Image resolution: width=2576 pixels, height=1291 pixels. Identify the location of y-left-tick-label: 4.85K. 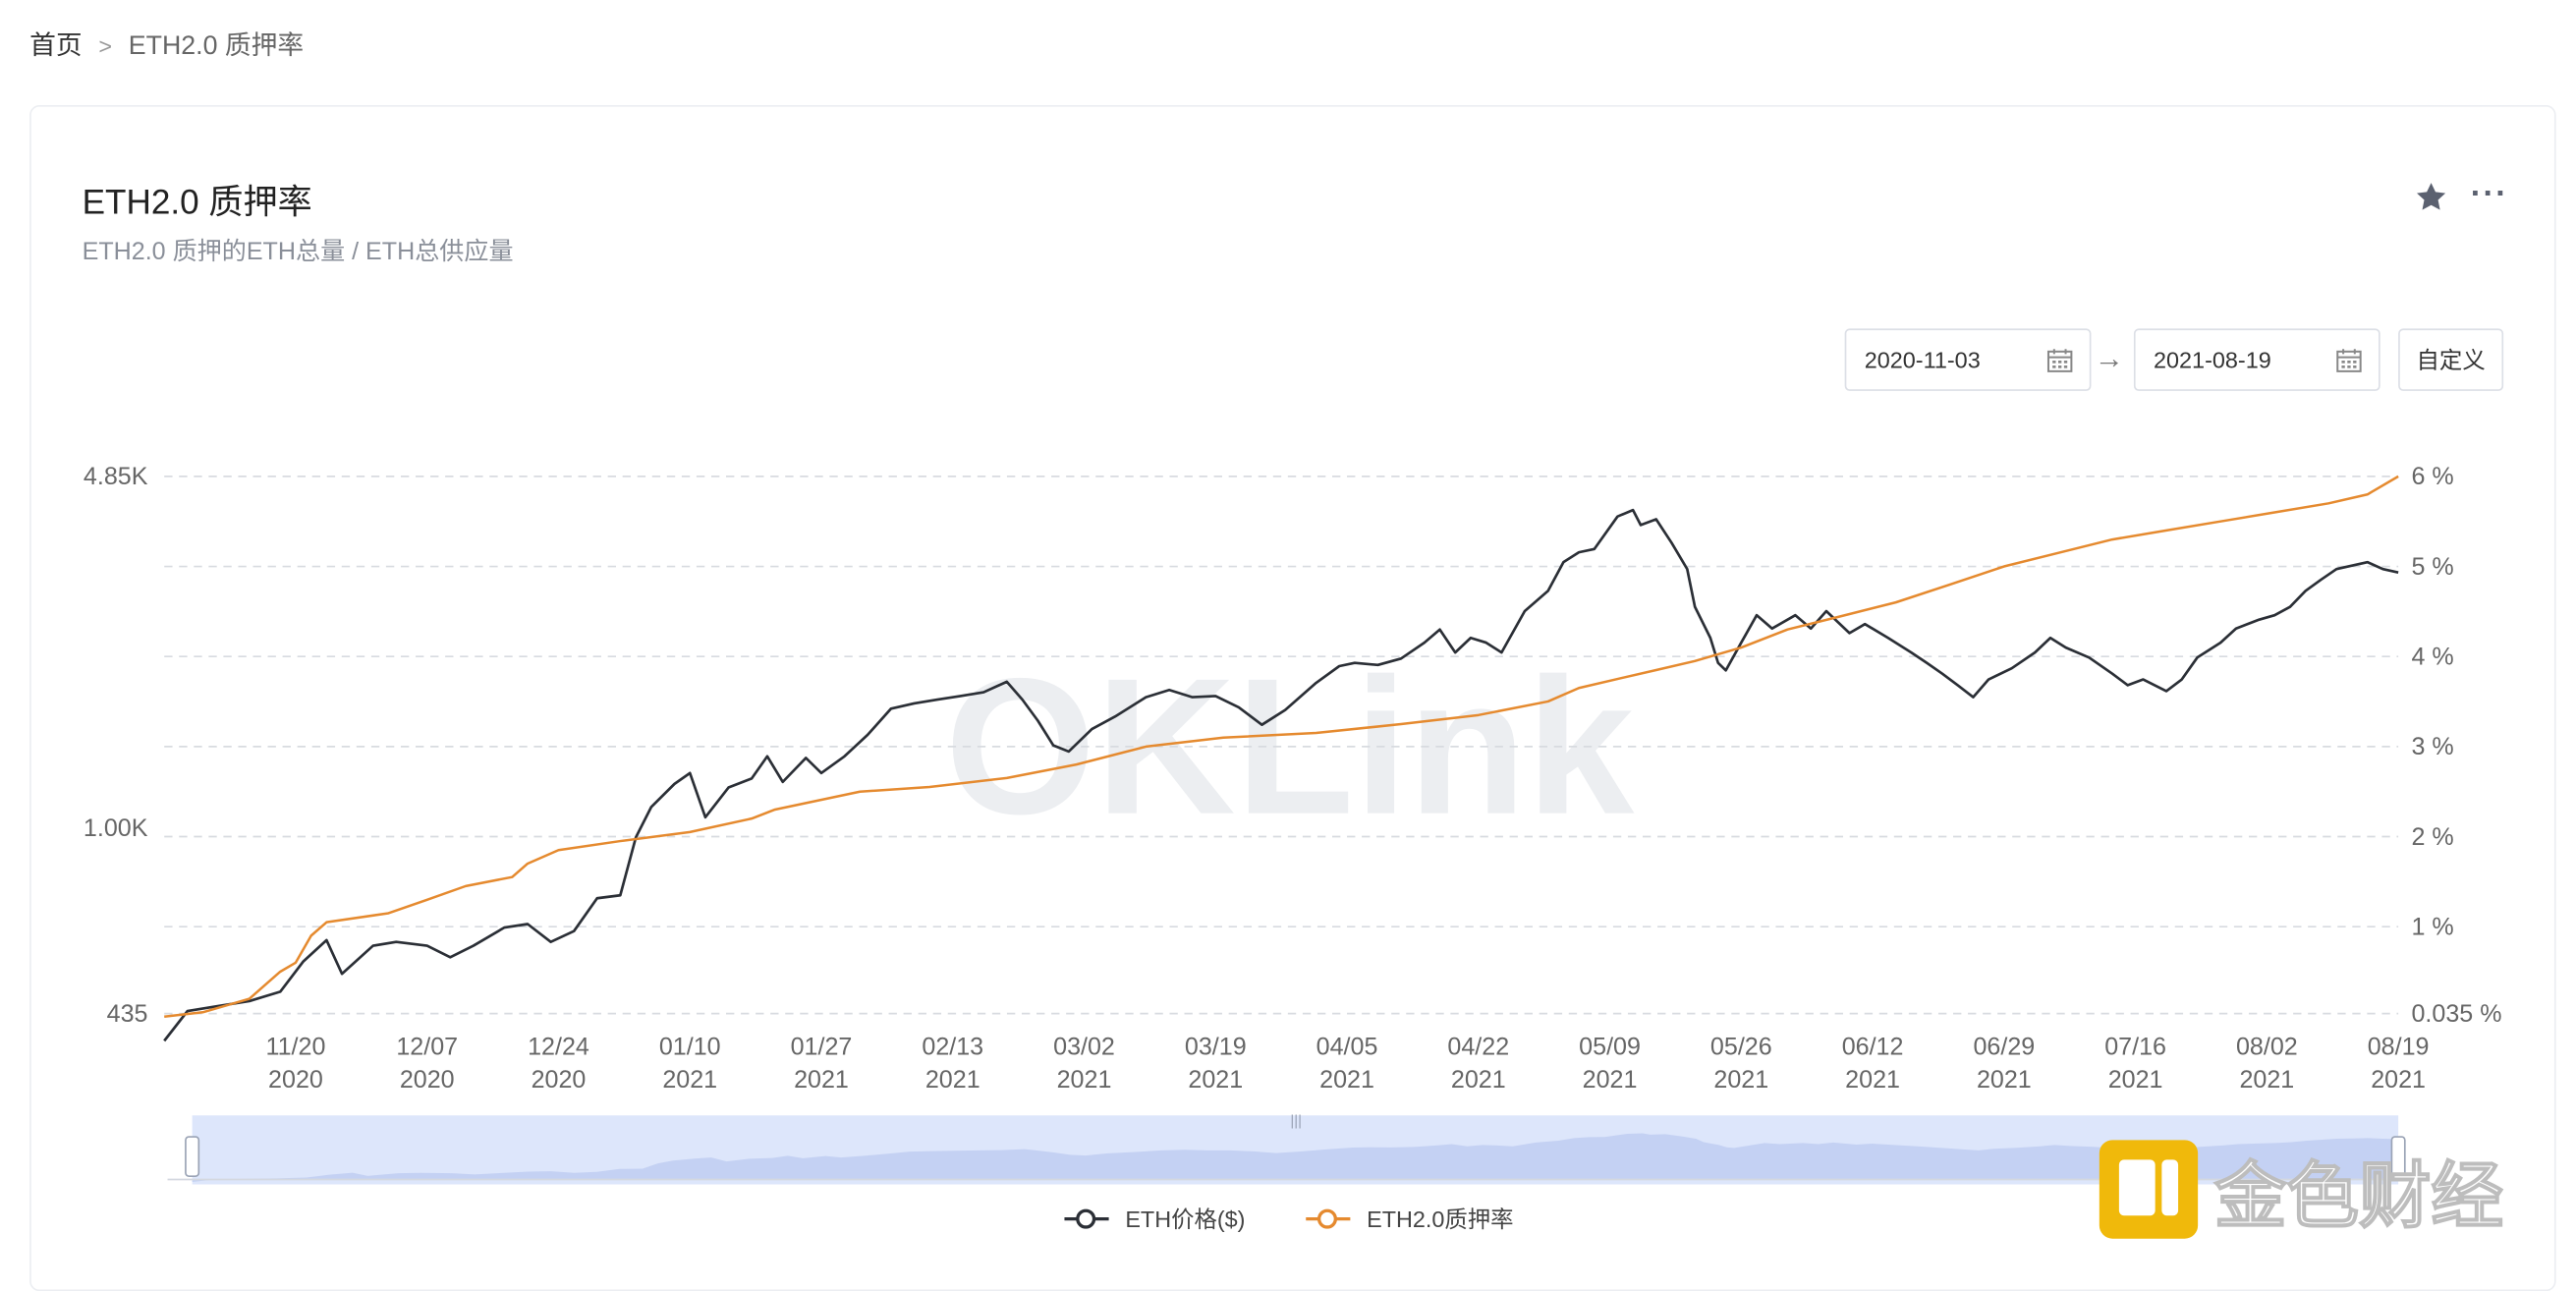
(116, 476).